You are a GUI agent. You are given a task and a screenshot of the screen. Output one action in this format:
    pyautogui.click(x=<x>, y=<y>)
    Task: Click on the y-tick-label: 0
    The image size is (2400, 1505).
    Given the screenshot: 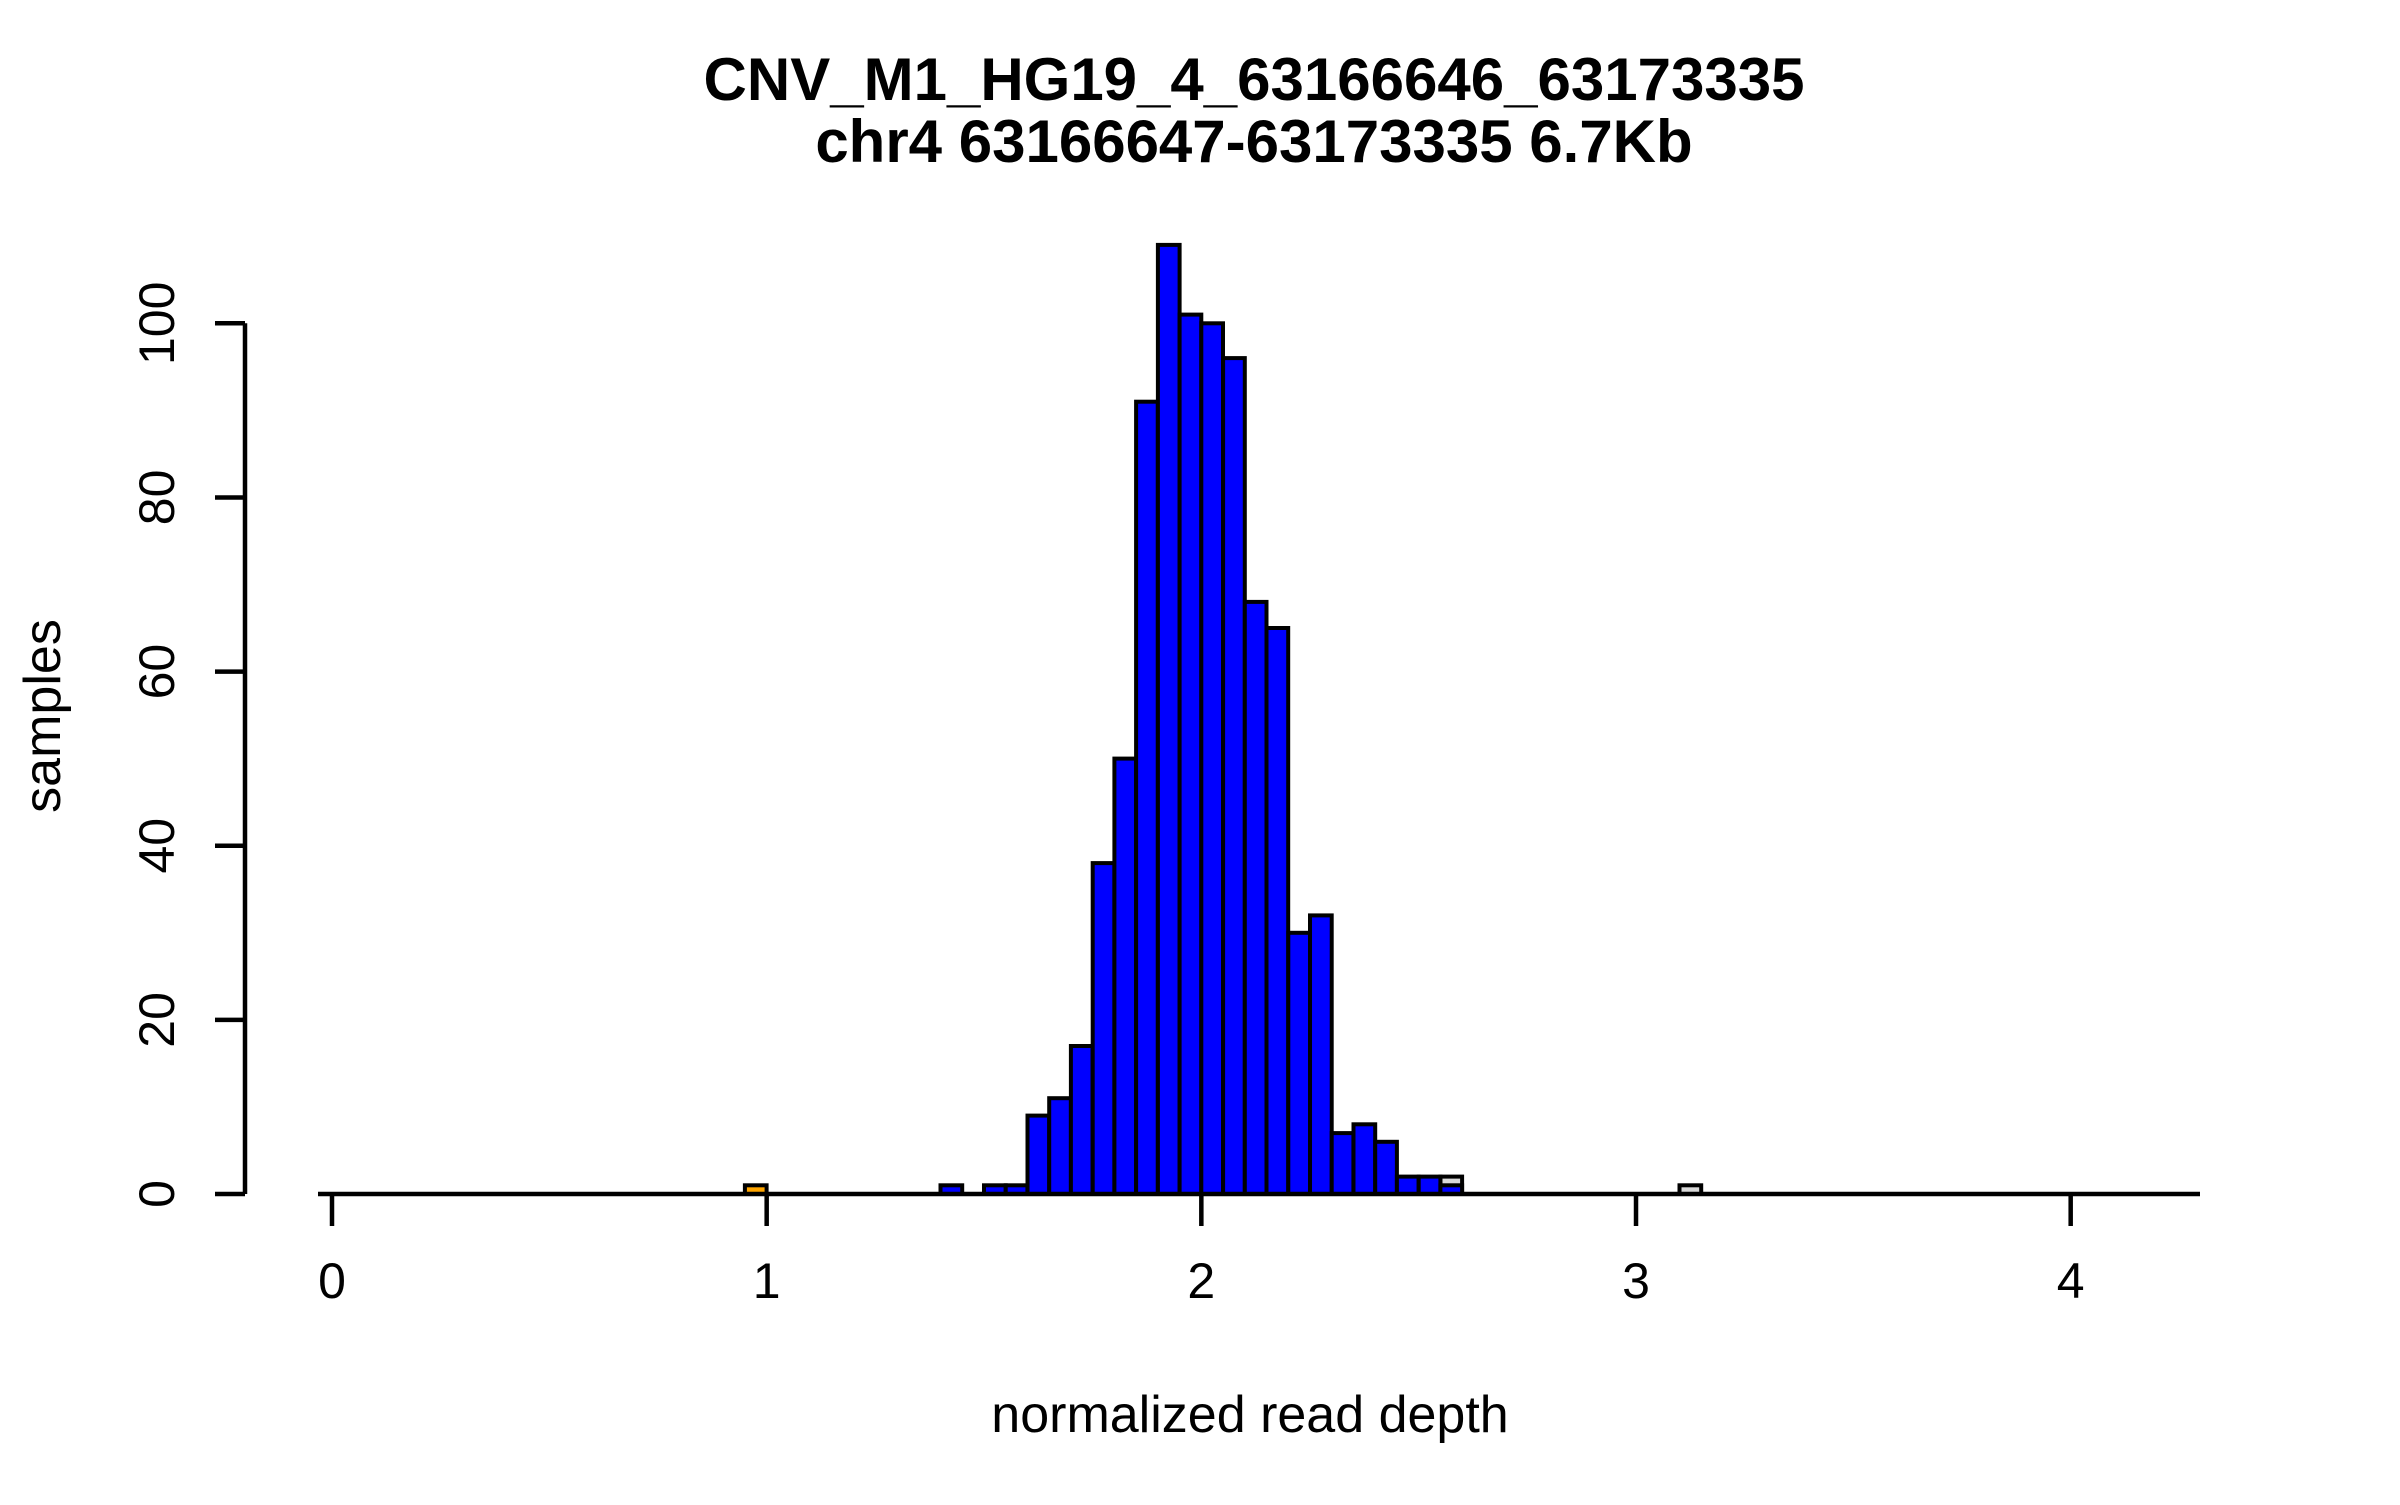 What is the action you would take?
    pyautogui.click(x=157, y=1194)
    